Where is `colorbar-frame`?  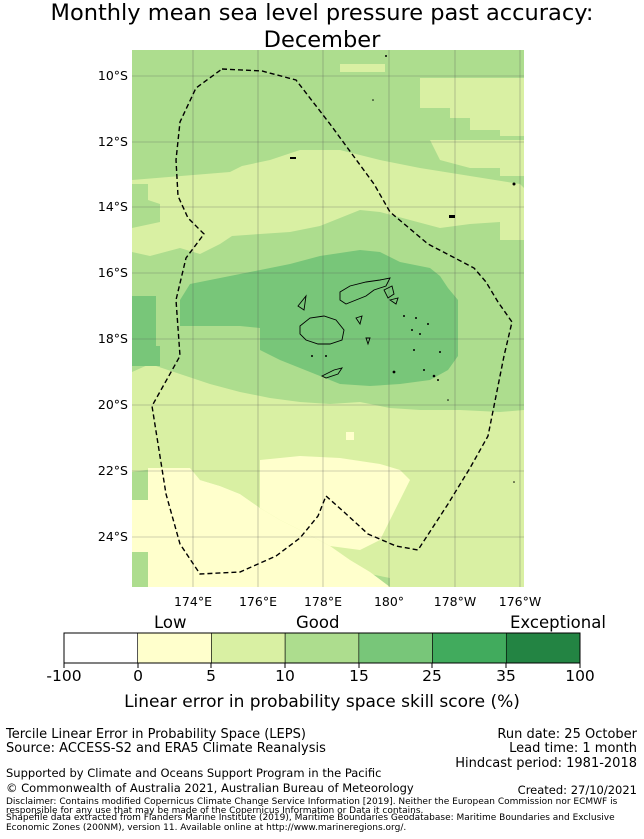 colorbar-frame is located at coordinates (322, 648).